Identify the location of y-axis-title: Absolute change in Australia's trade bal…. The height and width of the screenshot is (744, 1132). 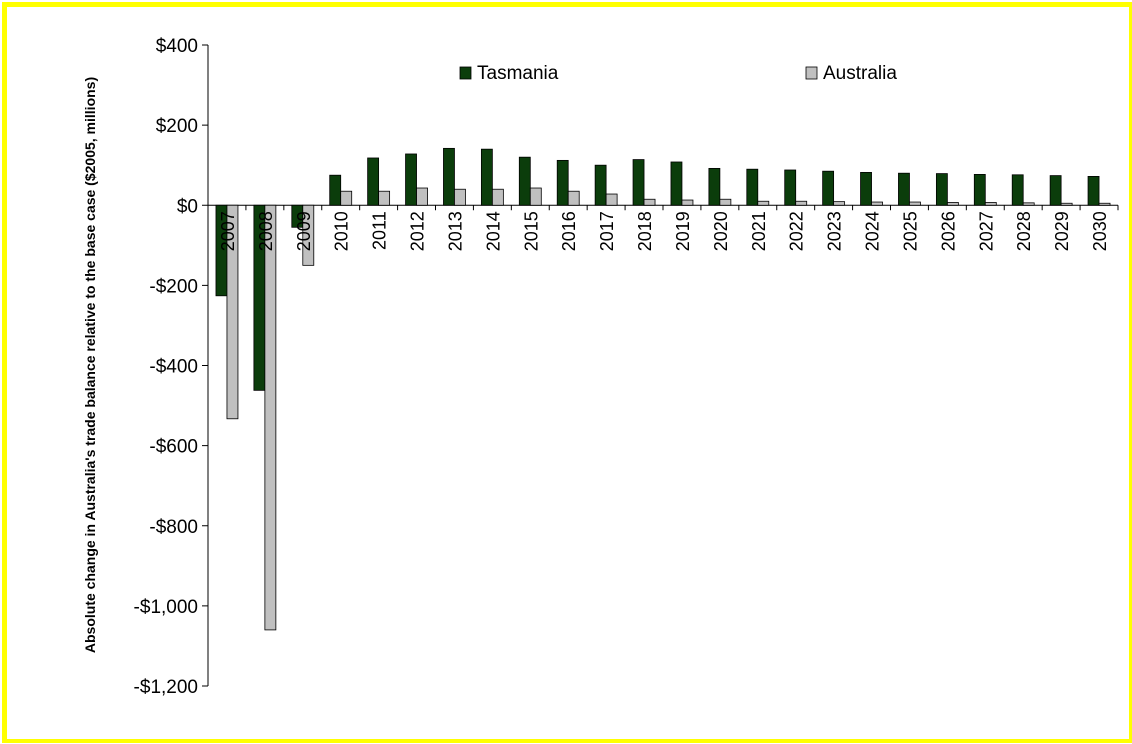
(90, 365).